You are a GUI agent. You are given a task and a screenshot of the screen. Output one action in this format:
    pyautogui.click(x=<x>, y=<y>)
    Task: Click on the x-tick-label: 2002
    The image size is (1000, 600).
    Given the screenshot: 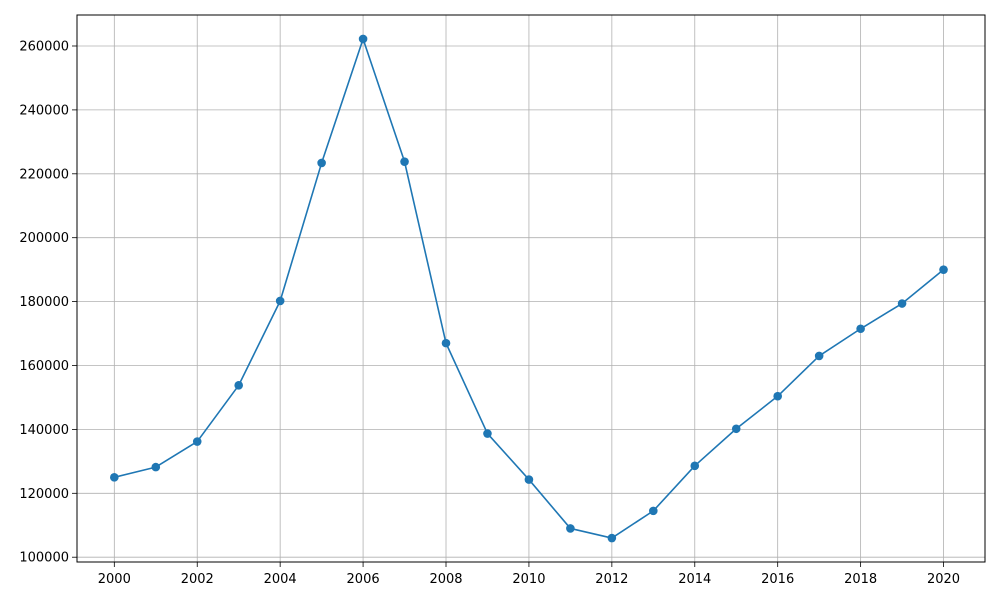 What is the action you would take?
    pyautogui.click(x=197, y=579)
    